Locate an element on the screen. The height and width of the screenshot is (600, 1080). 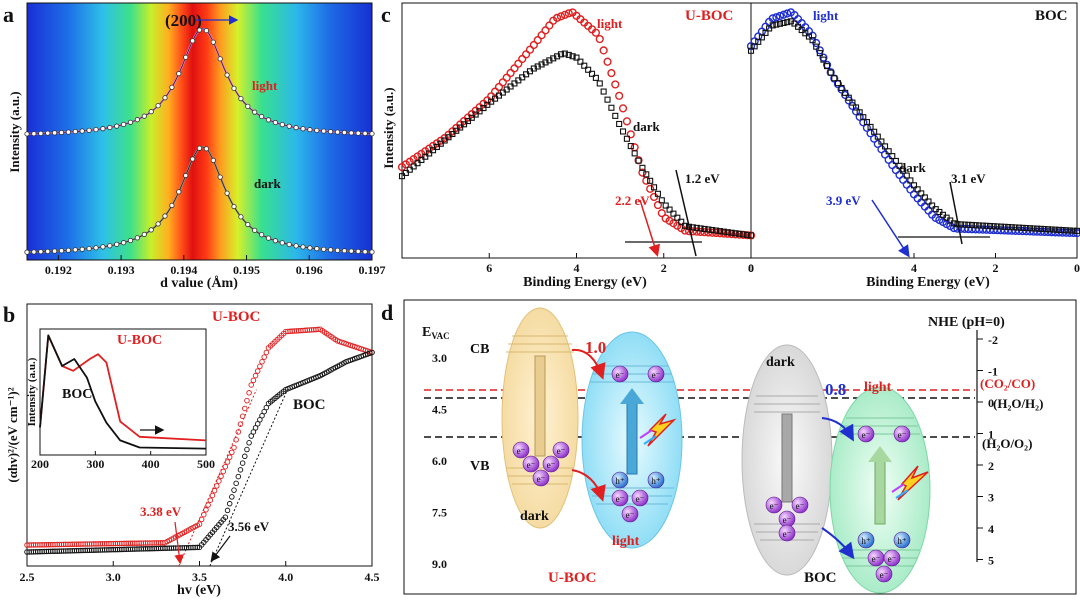
inset-frame is located at coordinates (123, 392).